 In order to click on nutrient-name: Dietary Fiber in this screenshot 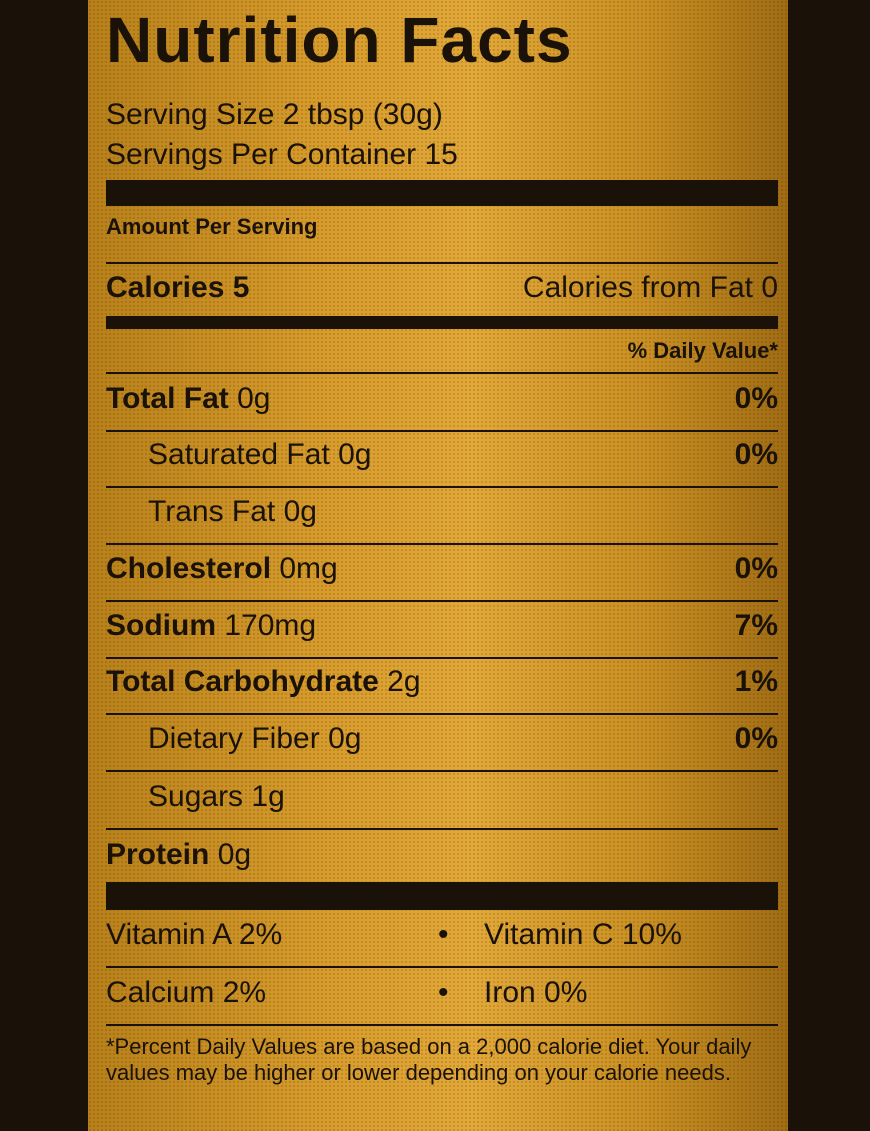, I will do `click(234, 738)`.